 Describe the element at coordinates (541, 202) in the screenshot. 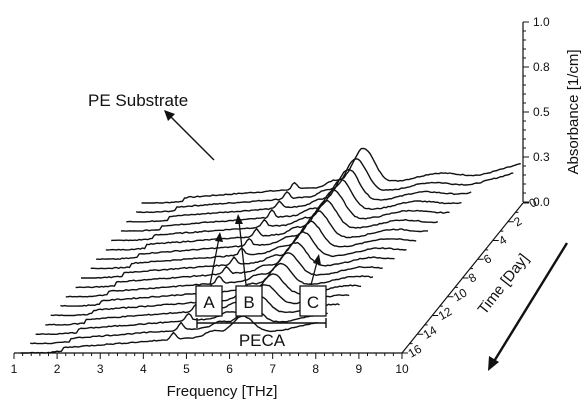

I see `absorbance-tick-label-0.0: 0.0` at that location.